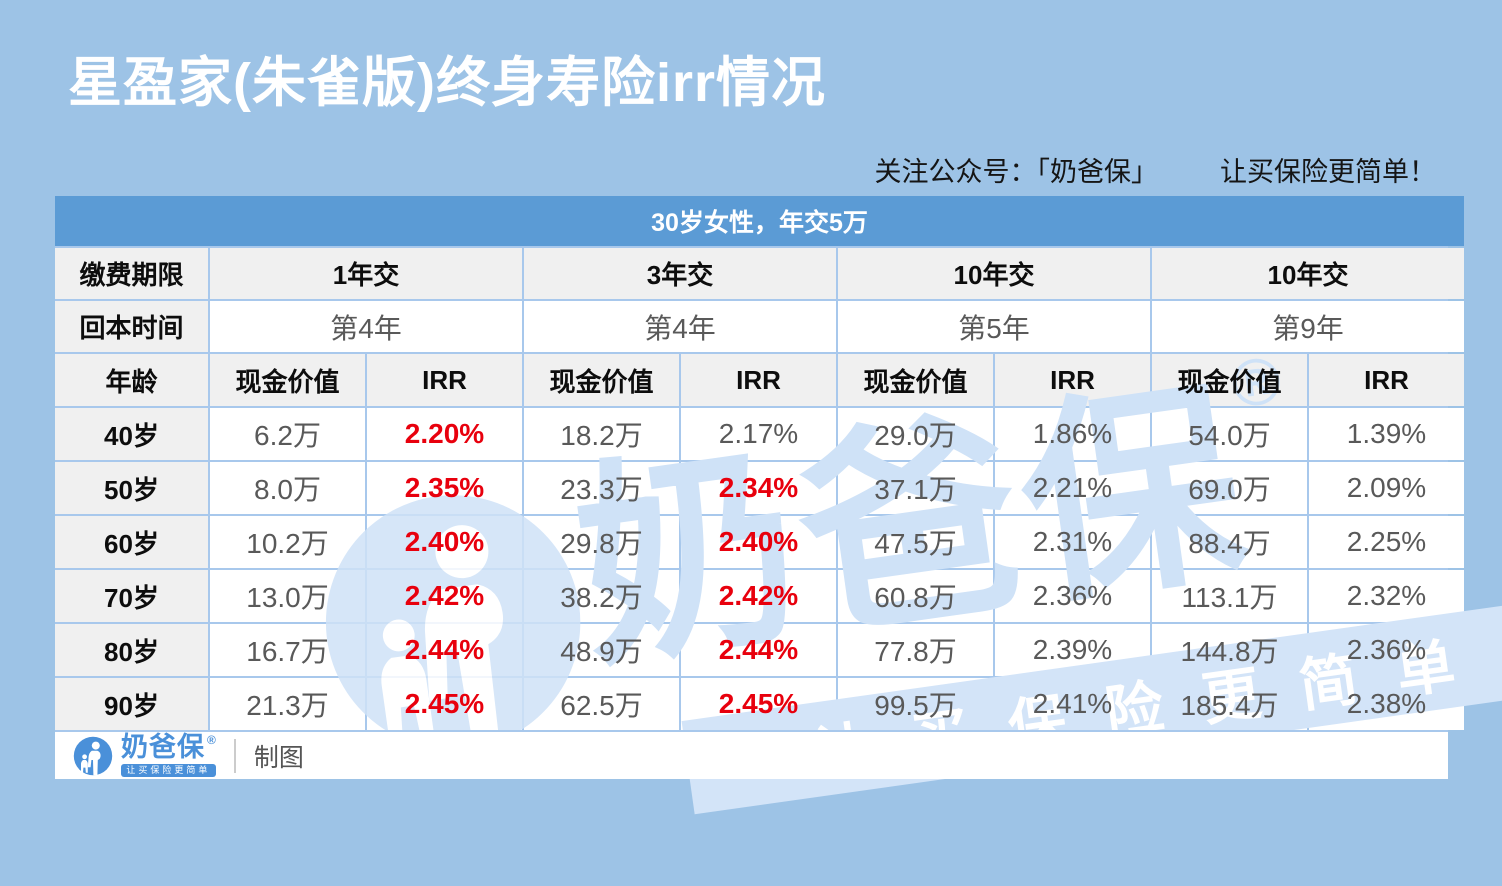 The width and height of the screenshot is (1502, 886). Describe the element at coordinates (915, 650) in the screenshot. I see `cash-value-cell: 77.8万` at that location.